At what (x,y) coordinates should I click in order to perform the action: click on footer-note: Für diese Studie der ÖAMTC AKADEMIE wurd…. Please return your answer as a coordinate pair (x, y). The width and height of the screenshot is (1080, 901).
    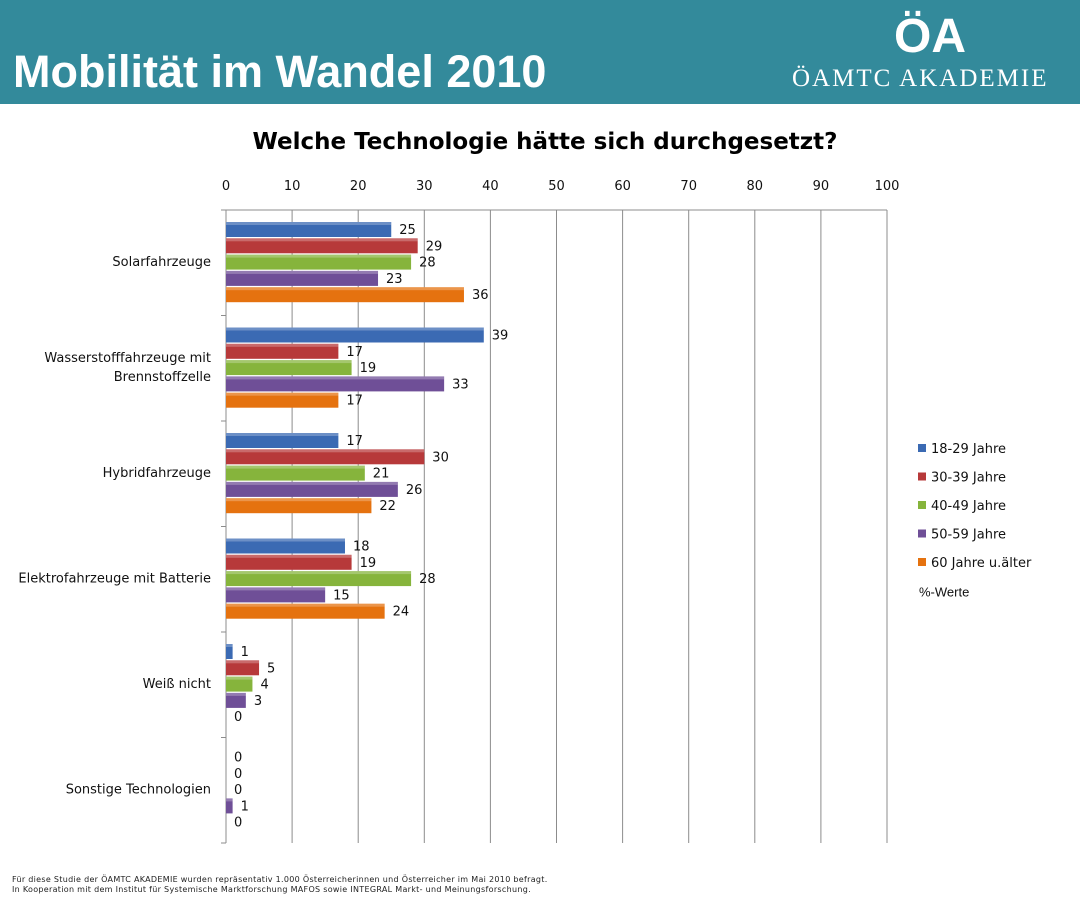
    Looking at the image, I should click on (280, 885).